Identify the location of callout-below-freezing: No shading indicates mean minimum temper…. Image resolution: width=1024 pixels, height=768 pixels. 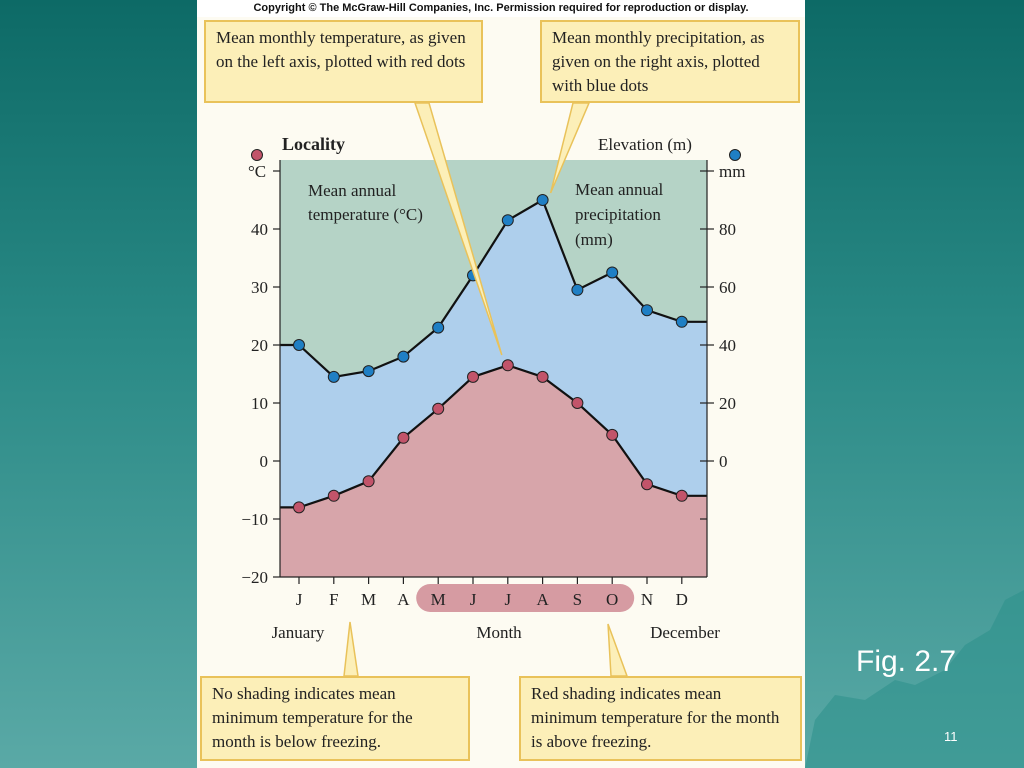
(335, 718).